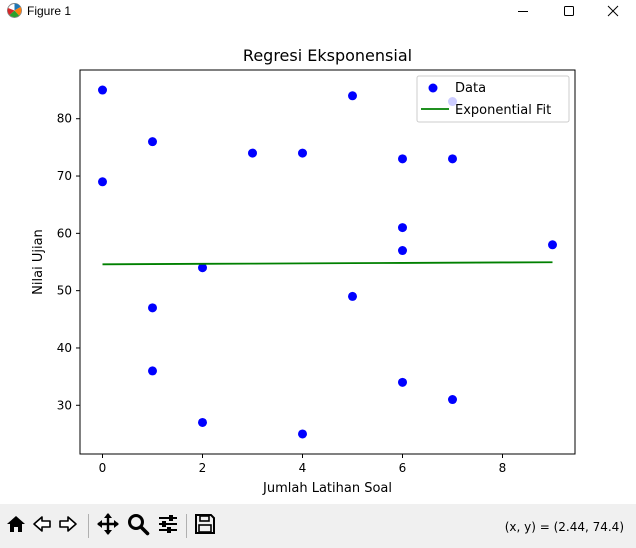 This screenshot has height=548, width=636. Describe the element at coordinates (38, 262) in the screenshot. I see `y-axis-label: Nilai Ujian` at that location.